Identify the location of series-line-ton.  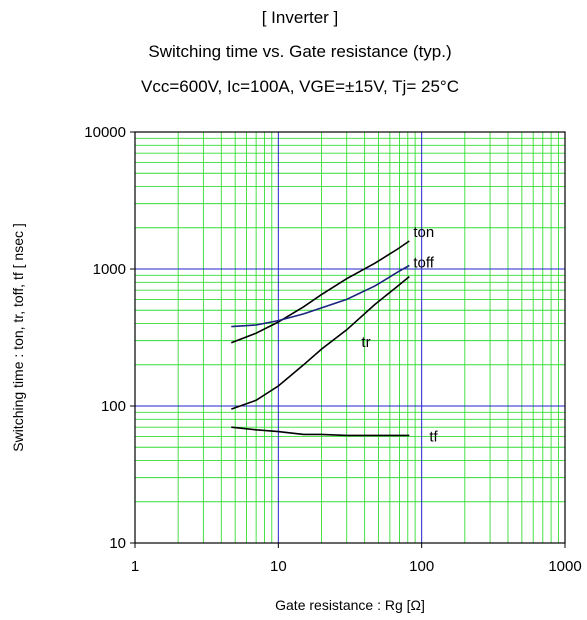
(320, 292).